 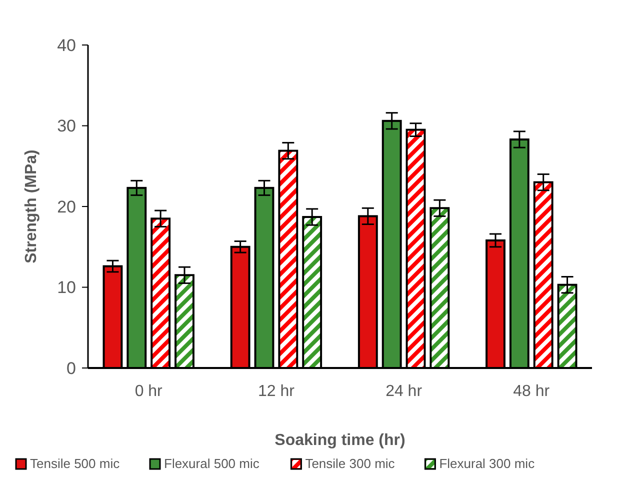 What do you see at coordinates (66, 206) in the screenshot?
I see `y-tick-label: 20` at bounding box center [66, 206].